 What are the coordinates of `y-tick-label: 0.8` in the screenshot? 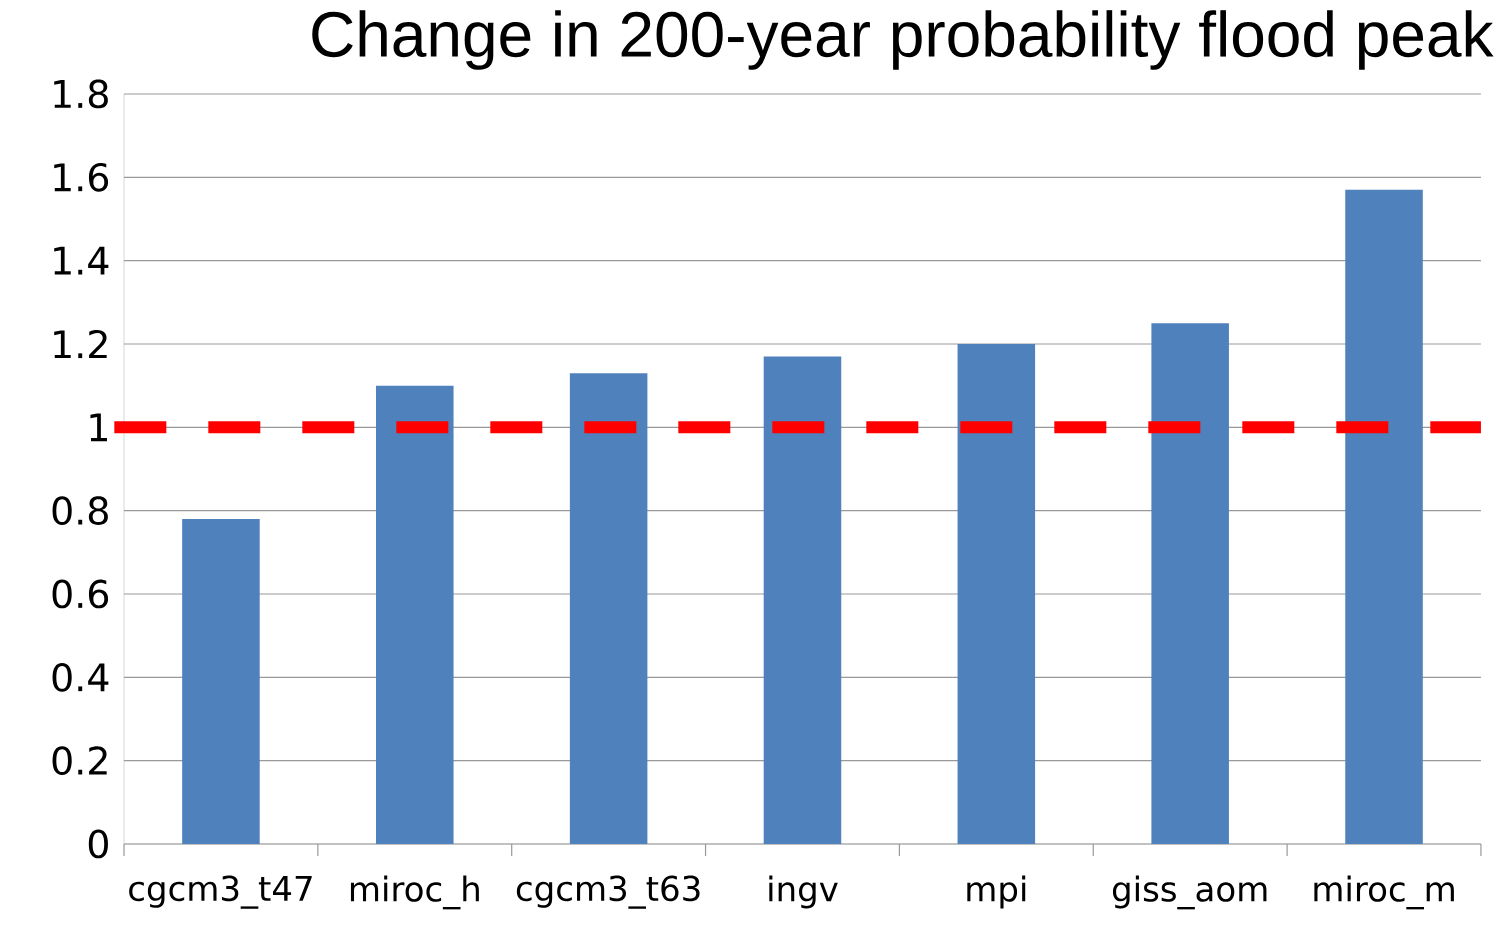 It's located at (80, 511).